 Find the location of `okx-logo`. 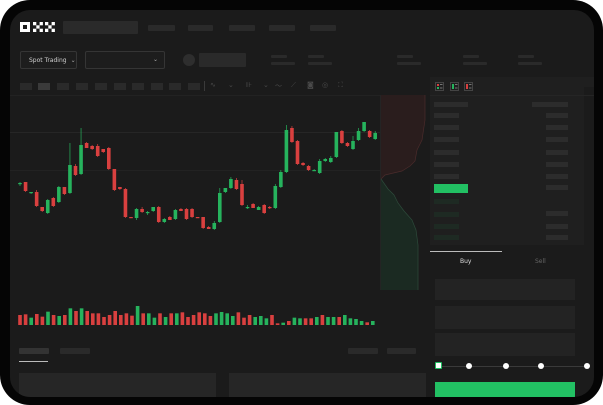

okx-logo is located at coordinates (40, 28).